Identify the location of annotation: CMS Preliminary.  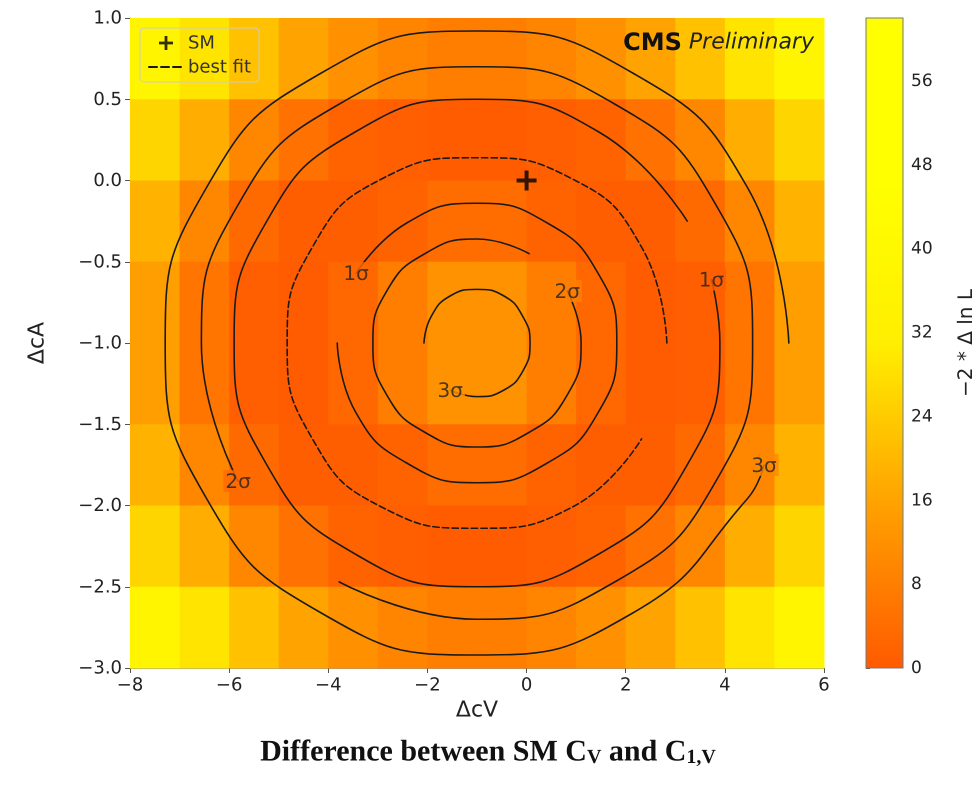
(719, 42).